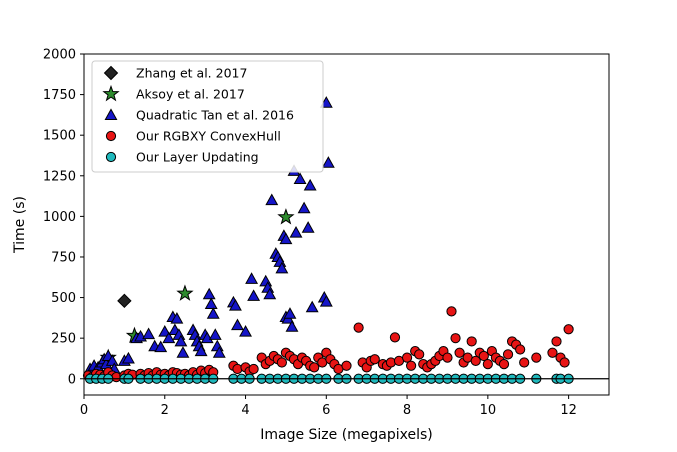  What do you see at coordinates (59, 217) in the screenshot?
I see `y-tick-label: 1000` at bounding box center [59, 217].